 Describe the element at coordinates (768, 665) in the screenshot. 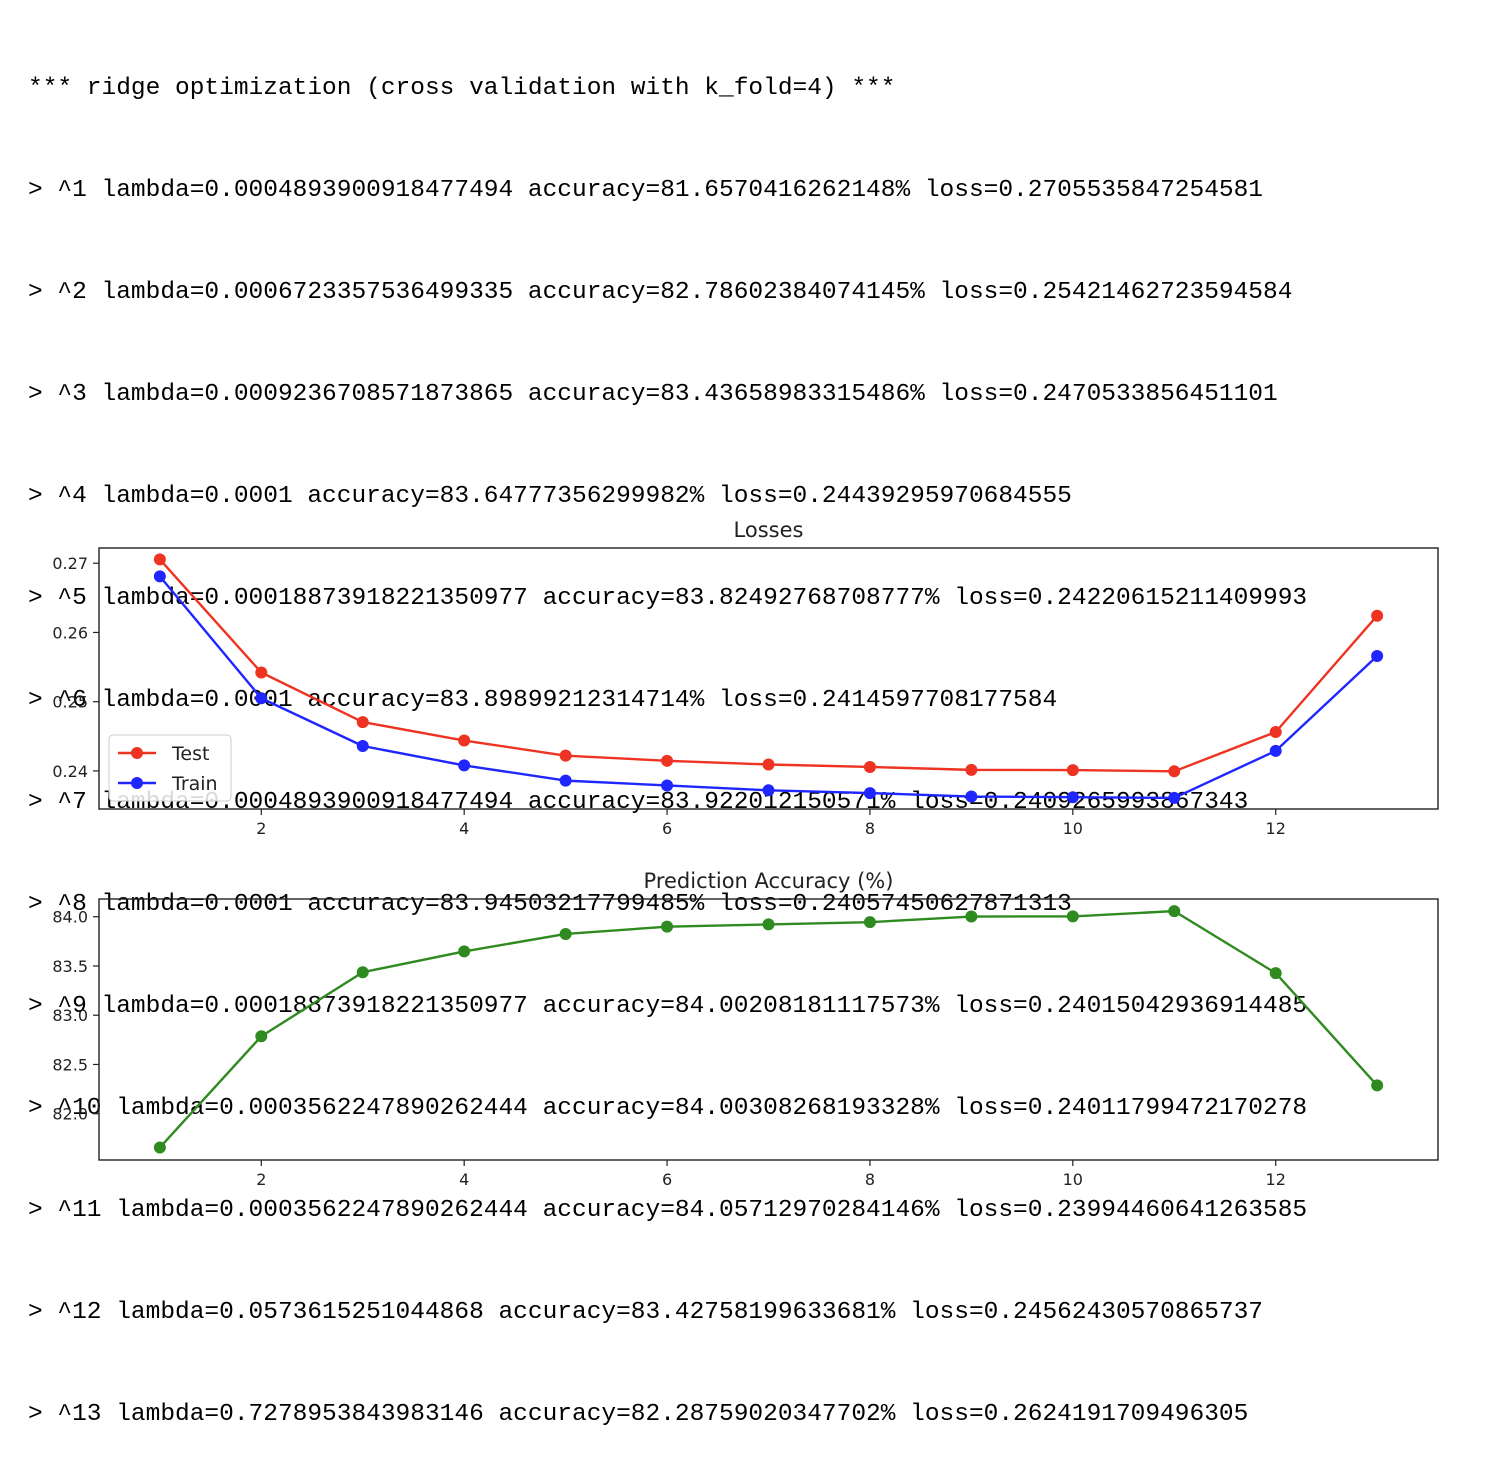

I see `series-line-test` at that location.